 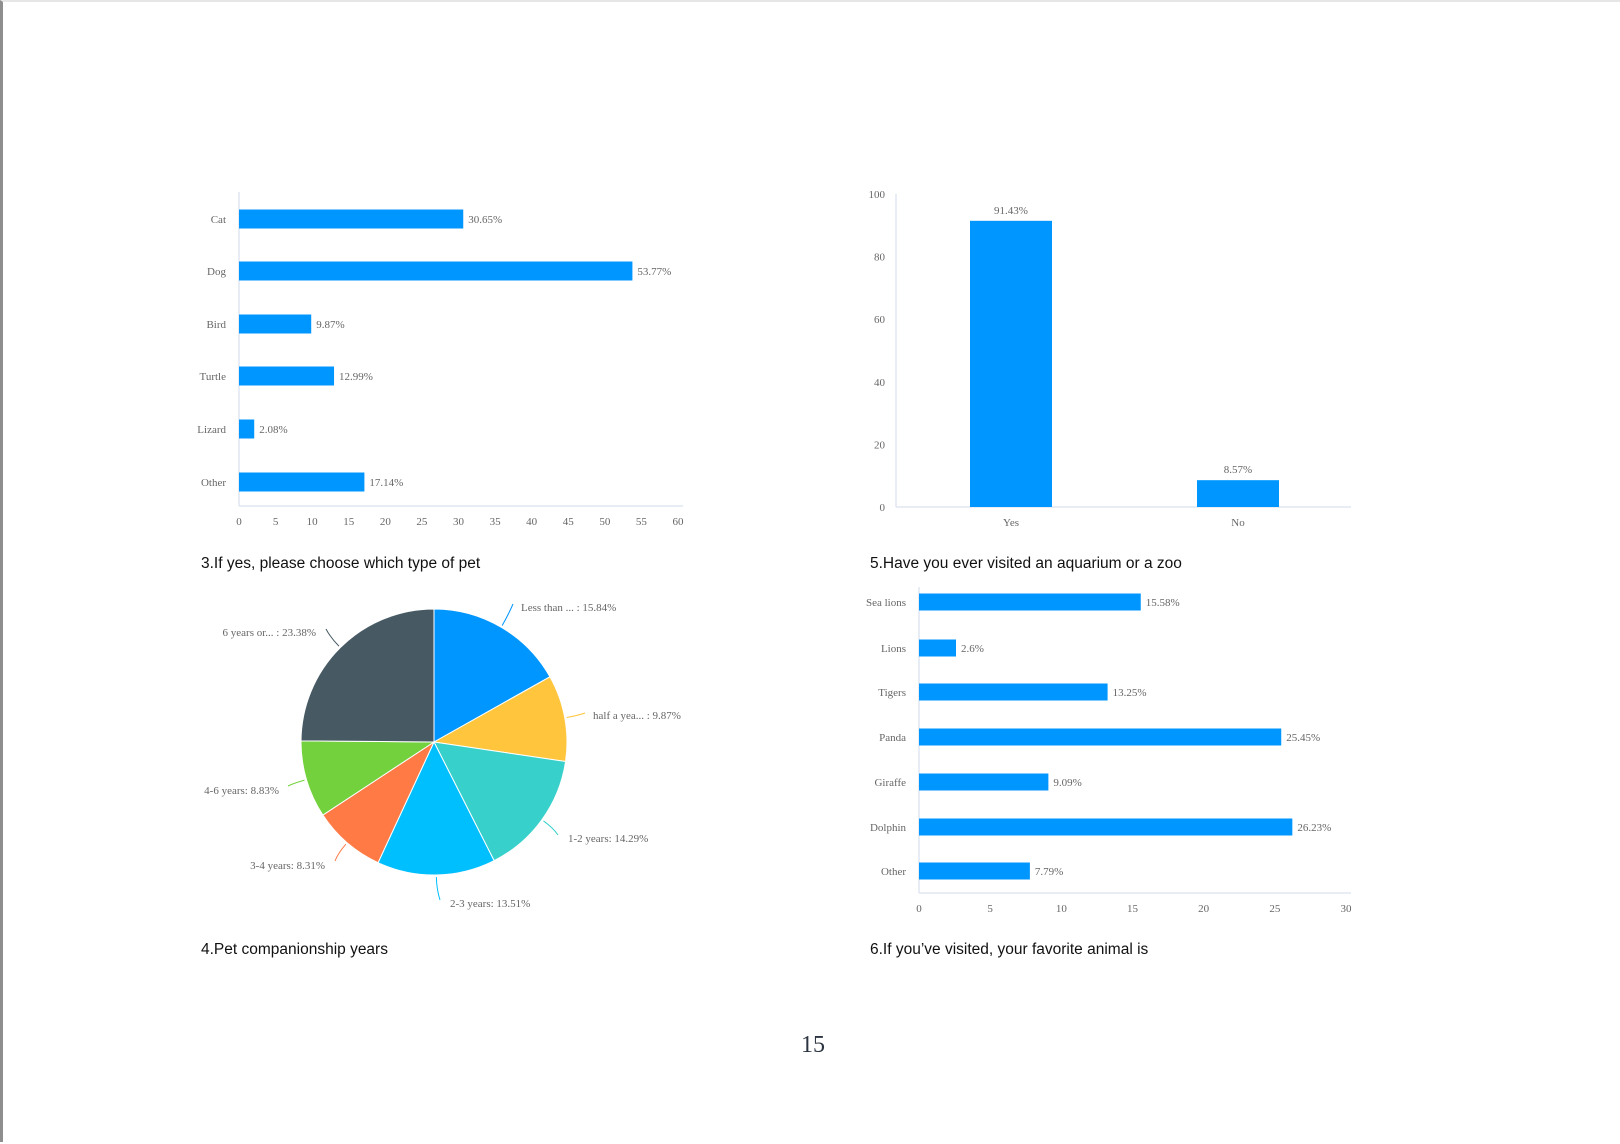 What do you see at coordinates (880, 320) in the screenshot?
I see `visited-zoo-y-tick: 60` at bounding box center [880, 320].